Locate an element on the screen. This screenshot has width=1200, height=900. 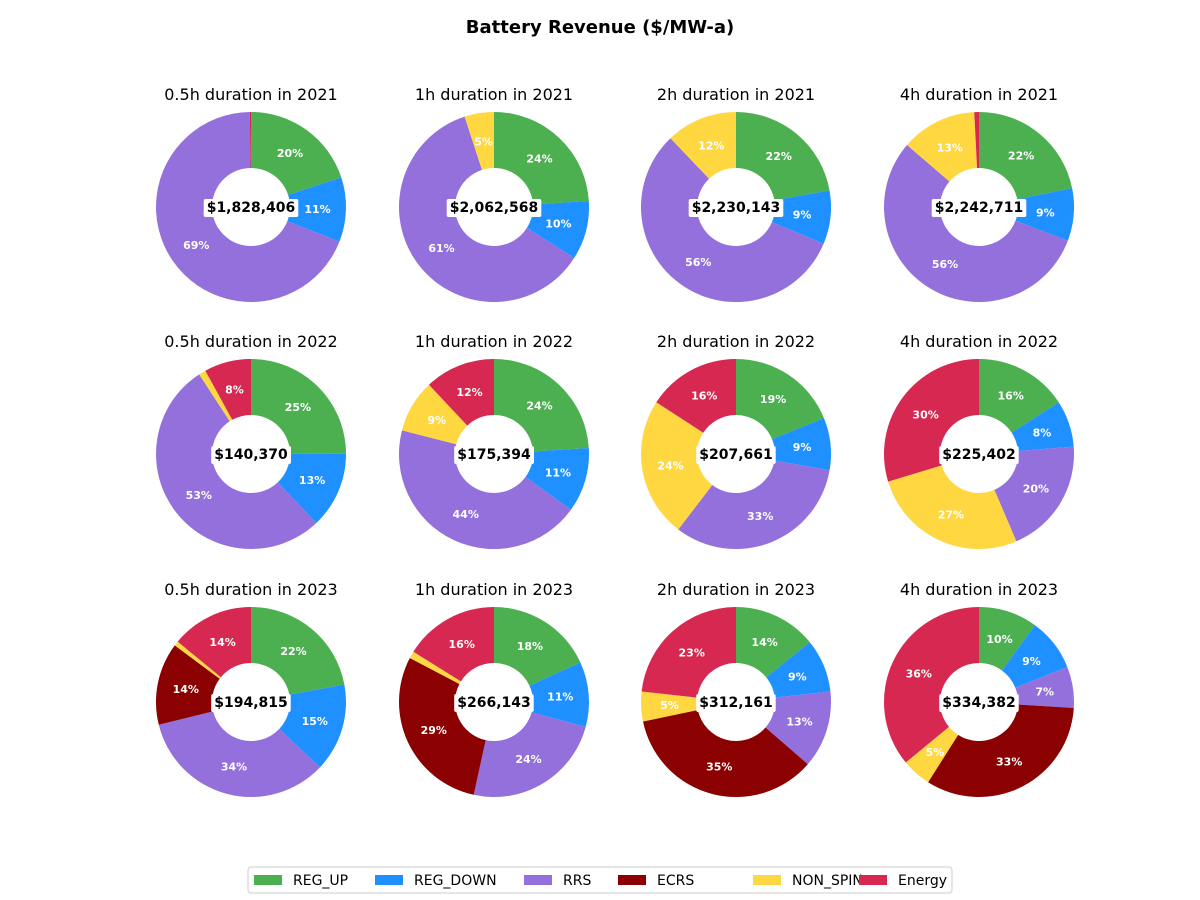
donut-total: $312,161 is located at coordinates (736, 703).